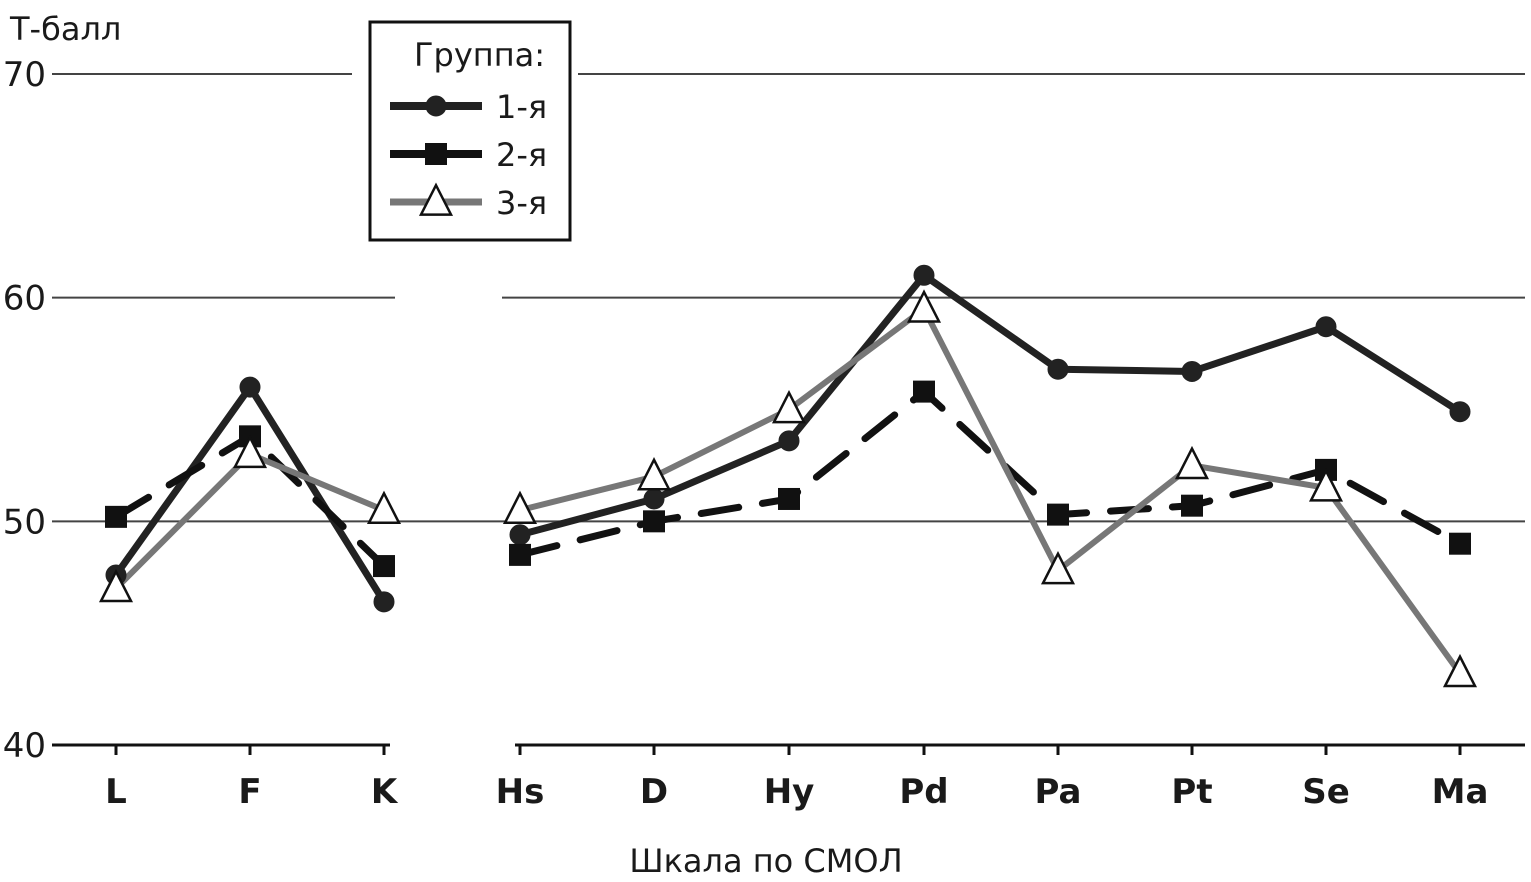 The height and width of the screenshot is (882, 1531). What do you see at coordinates (789, 498) in the screenshot?
I see `data-point-series-2-Hy` at bounding box center [789, 498].